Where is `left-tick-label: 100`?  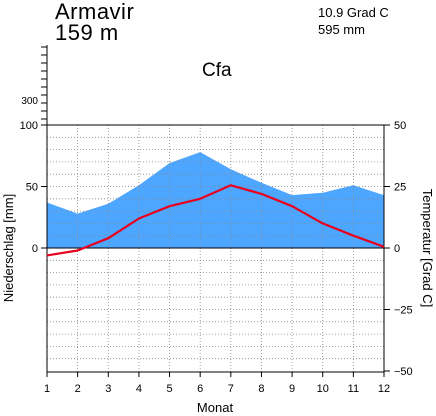
left-tick-label: 100 is located at coordinates (29, 126).